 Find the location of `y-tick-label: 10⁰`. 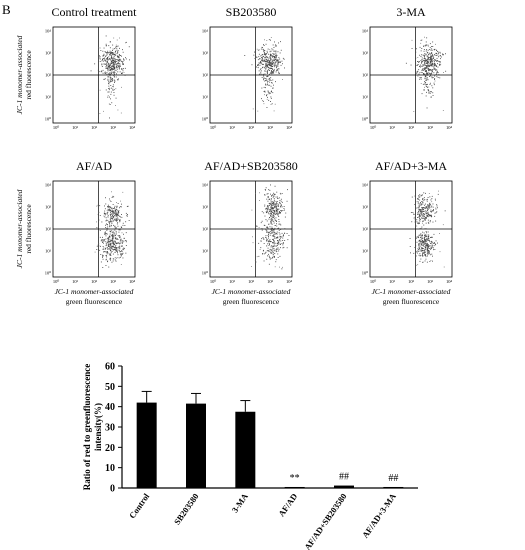

y-tick-label: 10⁰ is located at coordinates (48, 119).